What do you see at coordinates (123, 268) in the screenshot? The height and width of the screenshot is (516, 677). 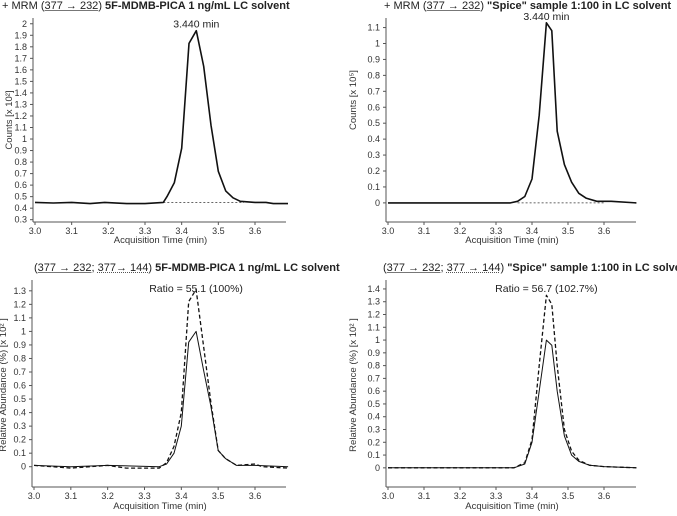 I see `transition-2: 377→ 144` at bounding box center [123, 268].